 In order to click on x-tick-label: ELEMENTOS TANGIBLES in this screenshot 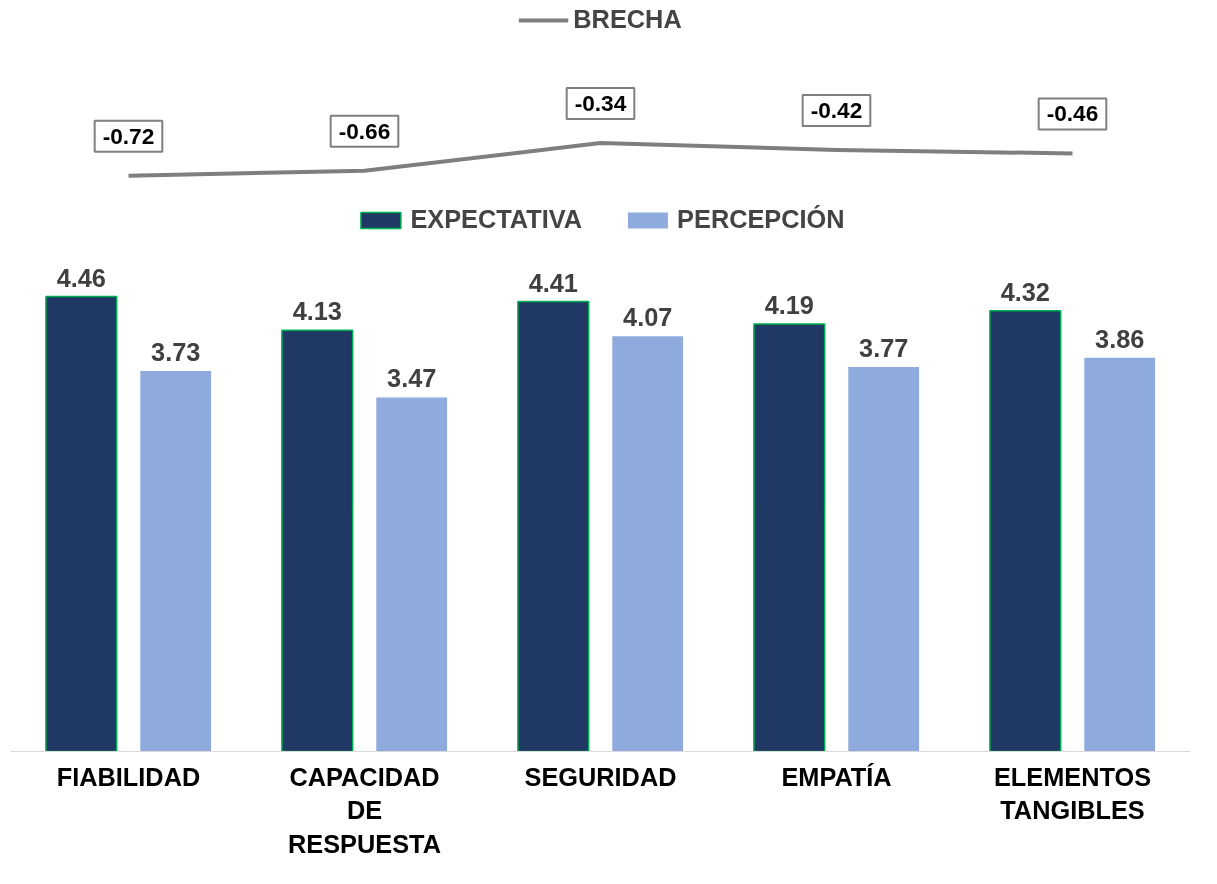, I will do `click(1072, 793)`.